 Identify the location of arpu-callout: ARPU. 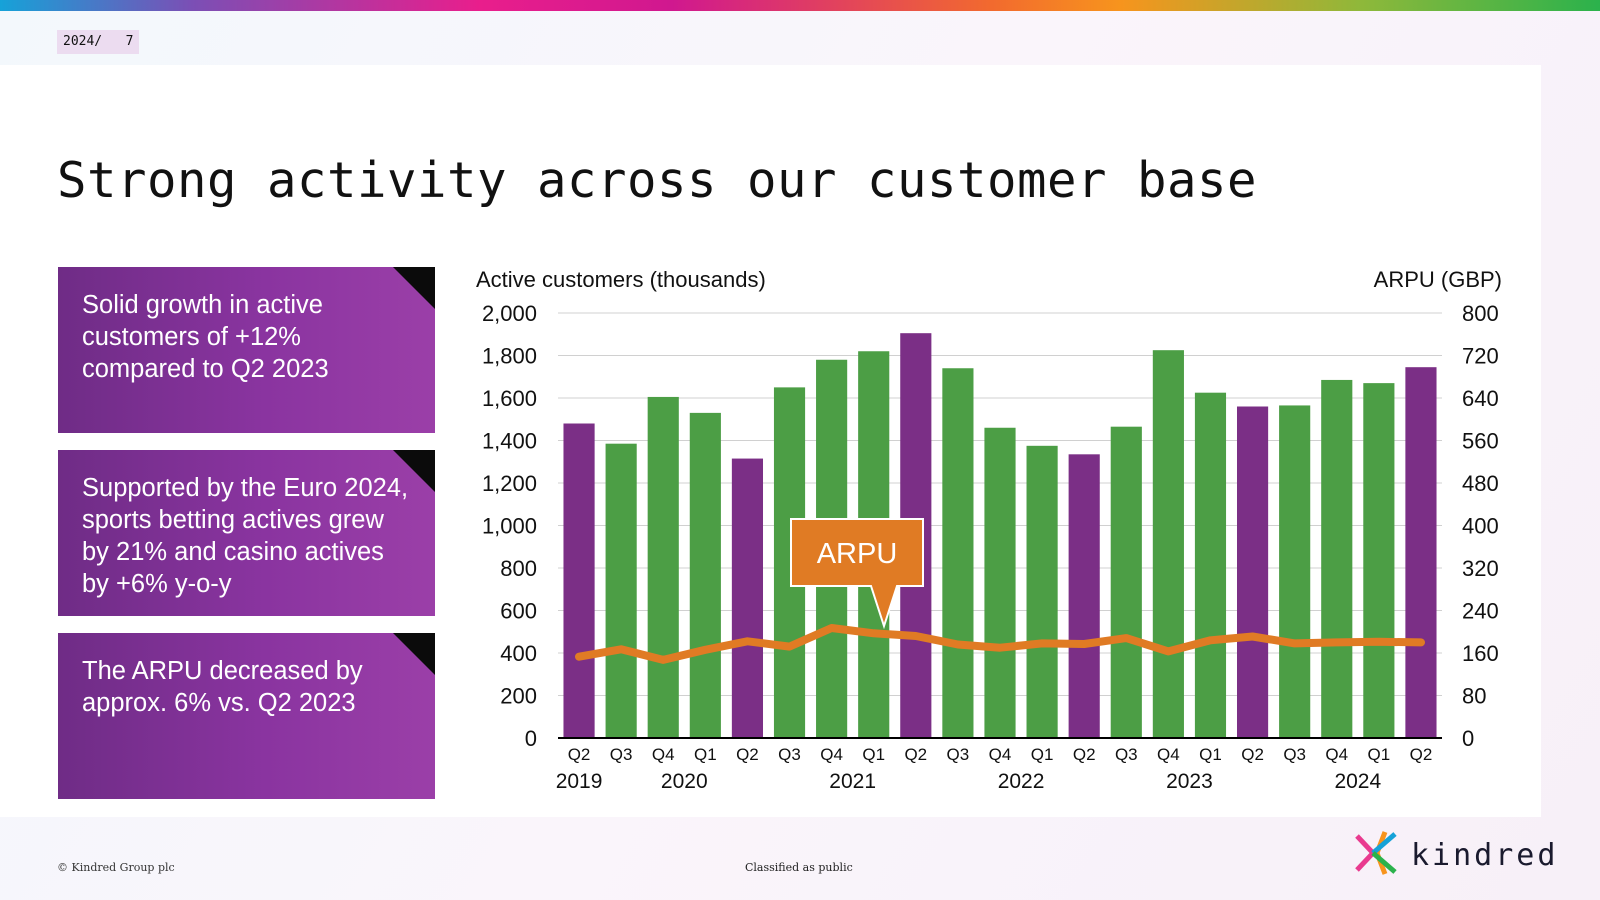
(857, 574).